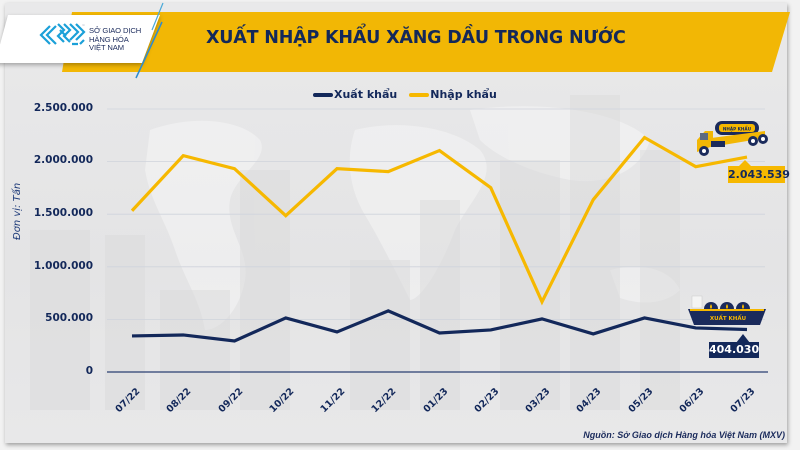 This screenshot has height=450, width=800. I want to click on legend-swatch-import, so click(419, 94).